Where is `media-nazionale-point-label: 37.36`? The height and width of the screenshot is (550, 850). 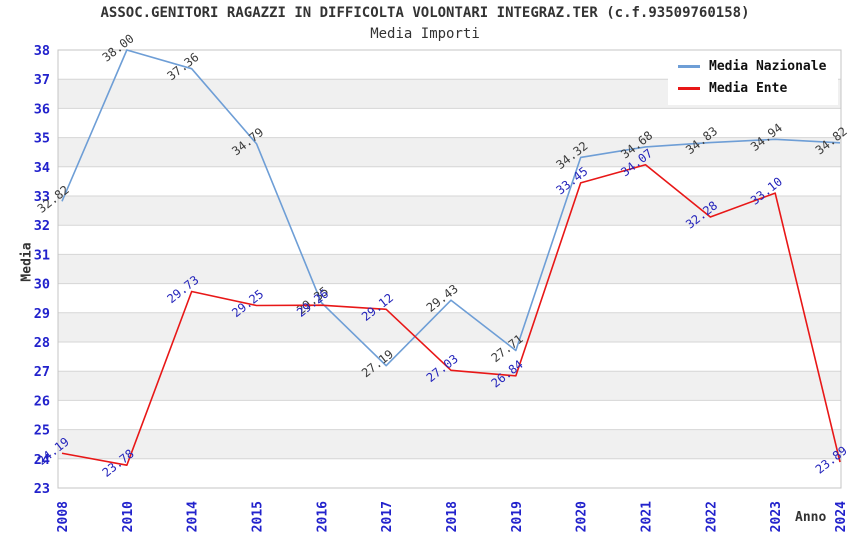
media-nazionale-point-label: 37.36 is located at coordinates (182, 66).